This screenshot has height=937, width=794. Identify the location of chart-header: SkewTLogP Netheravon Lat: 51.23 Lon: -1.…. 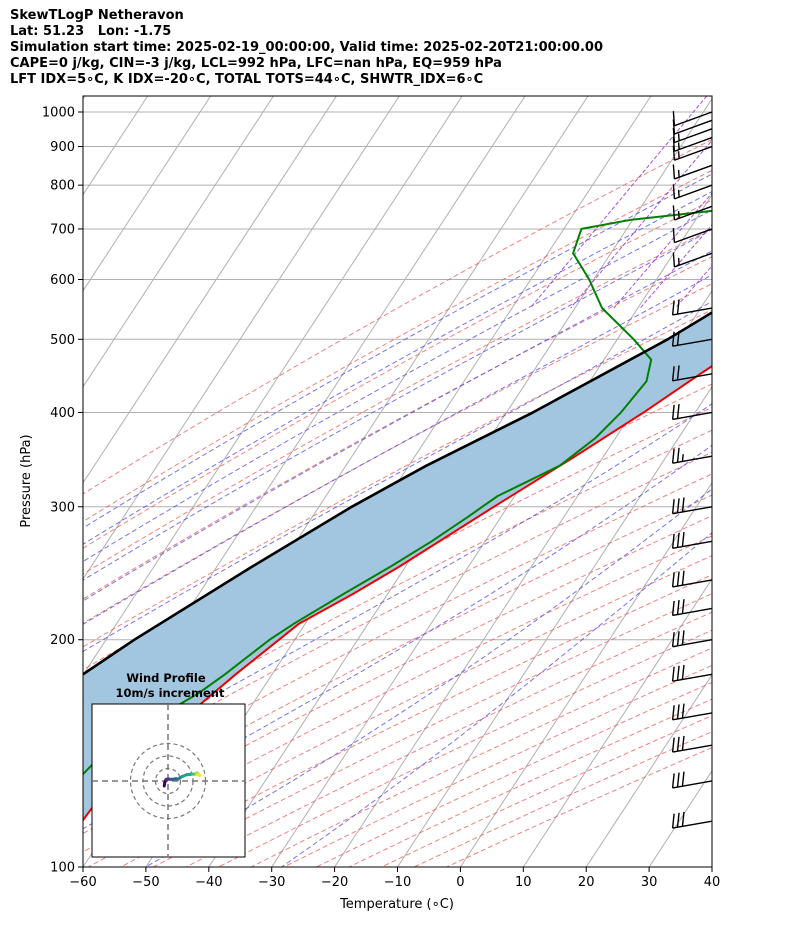
(306, 48).